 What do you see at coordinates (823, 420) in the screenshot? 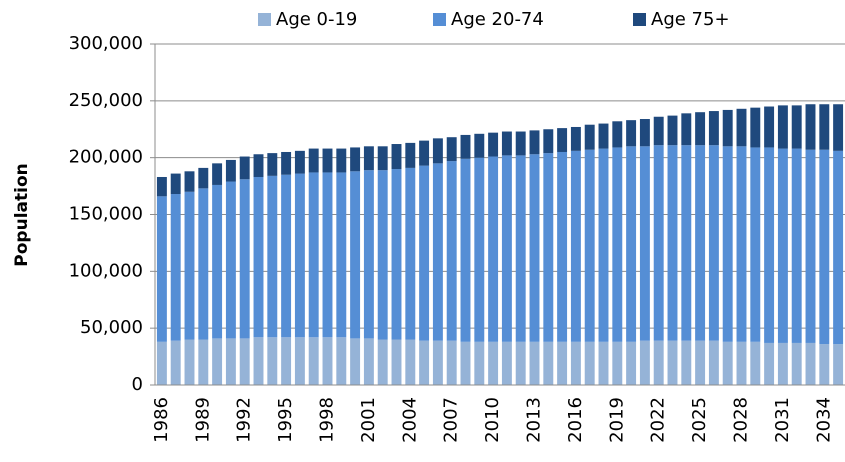
I see `x-tick-label: 2034` at bounding box center [823, 420].